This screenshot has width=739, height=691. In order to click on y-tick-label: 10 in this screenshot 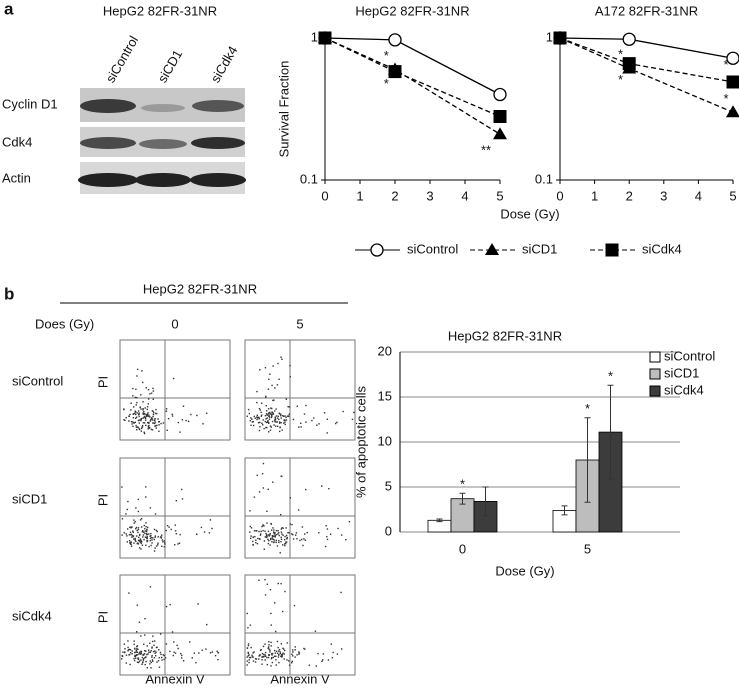, I will do `click(385, 440)`.